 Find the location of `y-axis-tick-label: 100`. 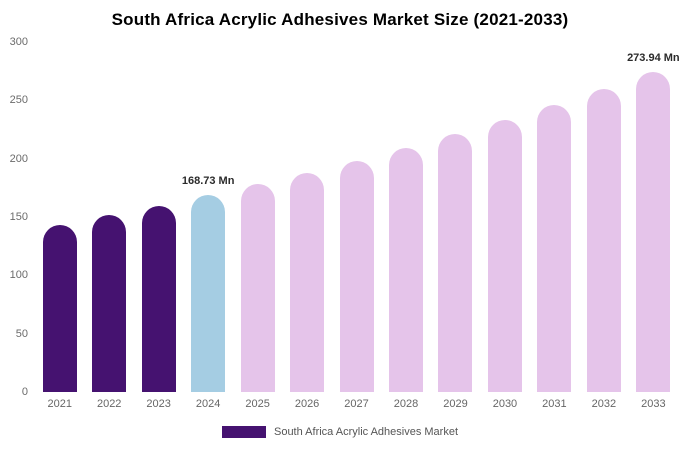

y-axis-tick-label: 100 is located at coordinates (18, 275).